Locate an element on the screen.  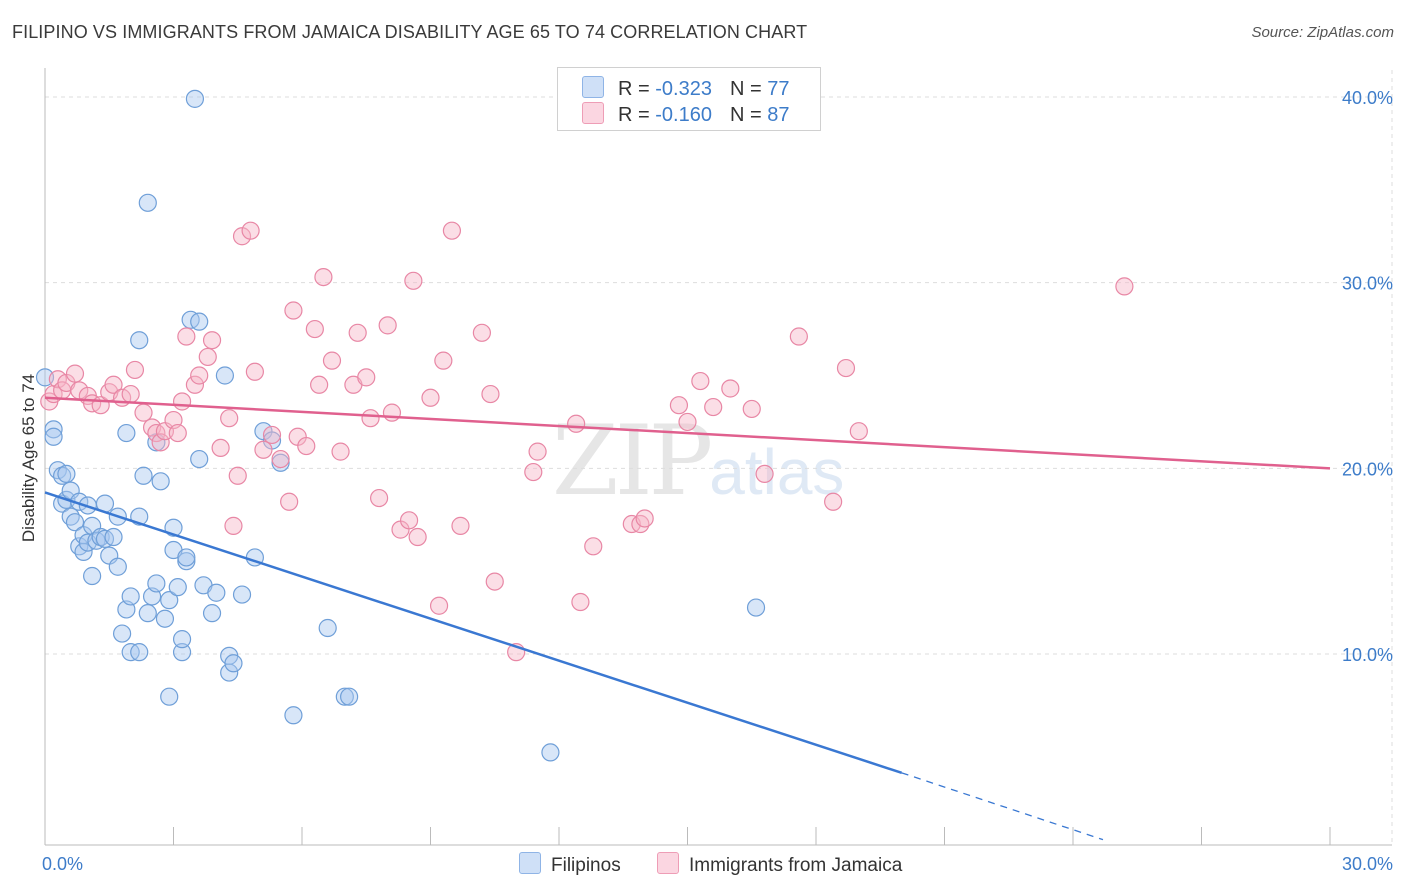
legend-label-filipinos: Filipinos is located at coordinates (586, 865).